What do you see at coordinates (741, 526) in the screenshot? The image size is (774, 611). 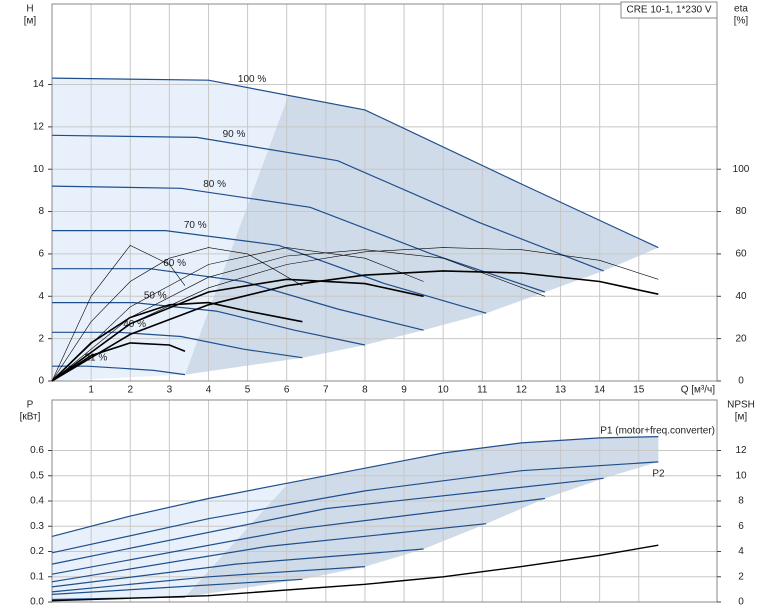 I see `y2-tick-label: 6` at bounding box center [741, 526].